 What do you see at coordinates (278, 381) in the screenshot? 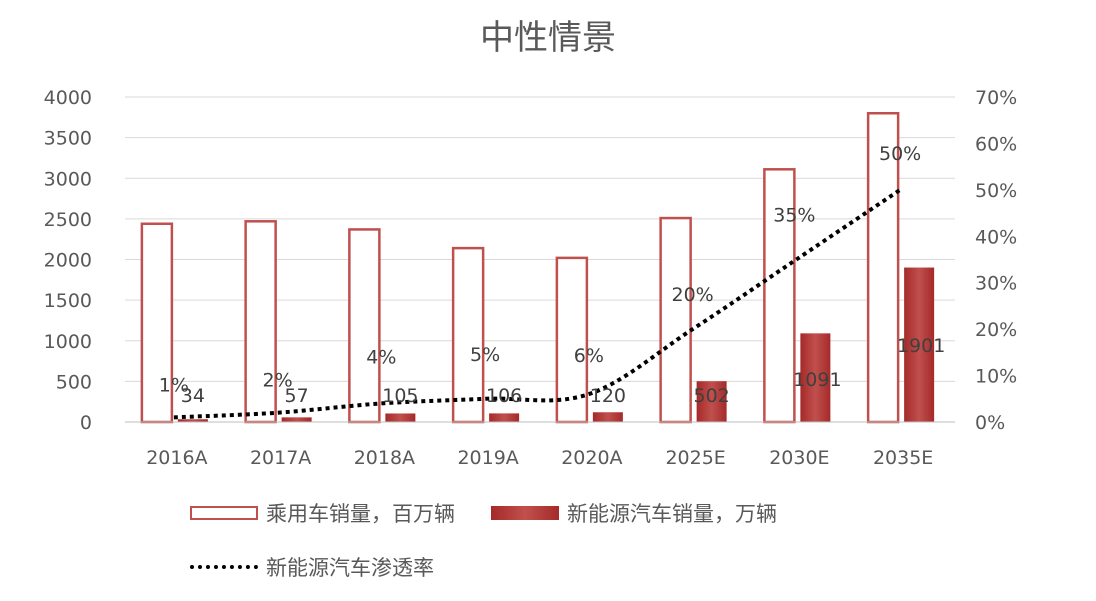
I see `data-label-penetration: 2%` at bounding box center [278, 381].